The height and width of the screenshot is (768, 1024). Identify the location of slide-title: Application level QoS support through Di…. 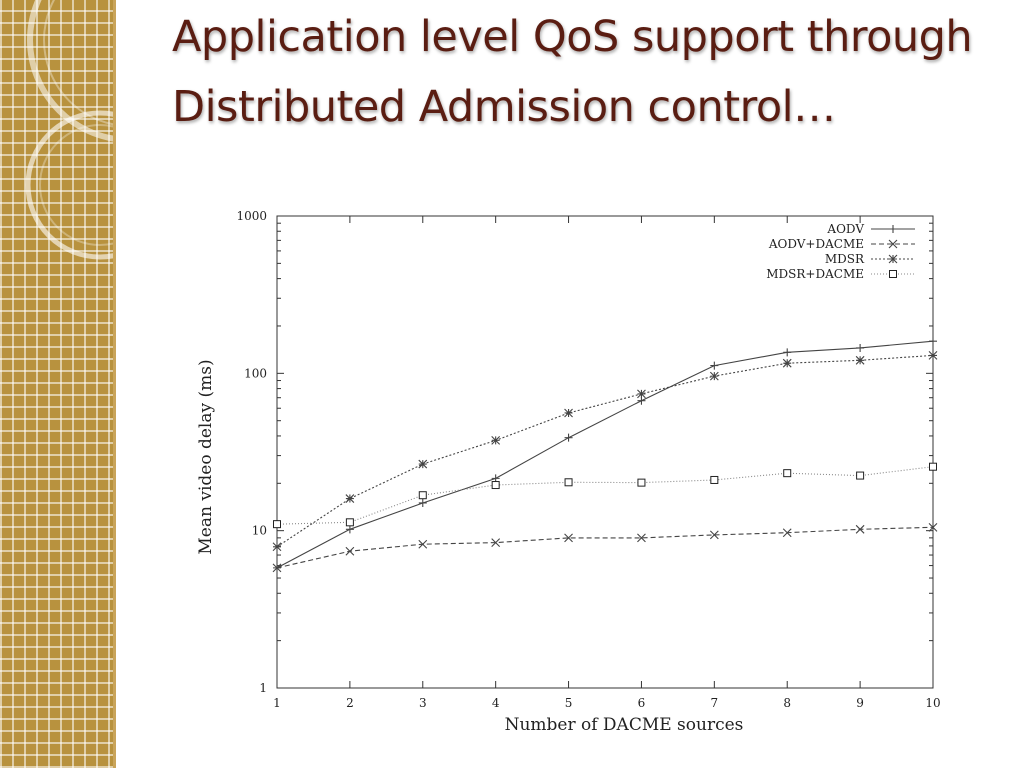
(572, 72).